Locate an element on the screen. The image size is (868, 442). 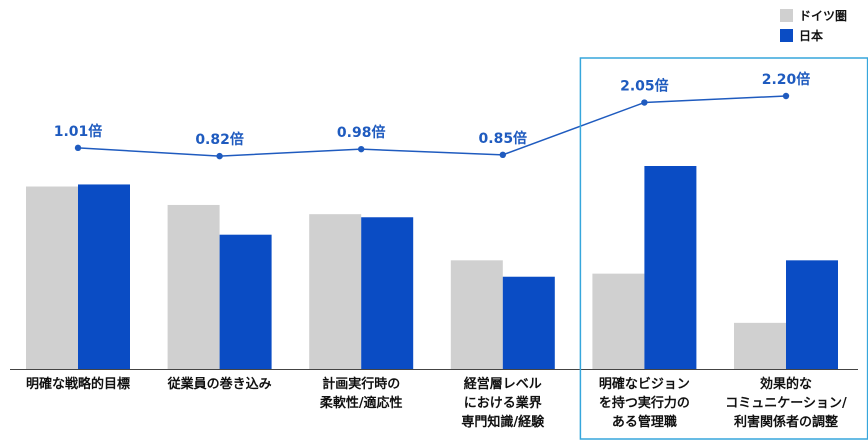
category-label-5-0: 効果的な is located at coordinates (786, 384).